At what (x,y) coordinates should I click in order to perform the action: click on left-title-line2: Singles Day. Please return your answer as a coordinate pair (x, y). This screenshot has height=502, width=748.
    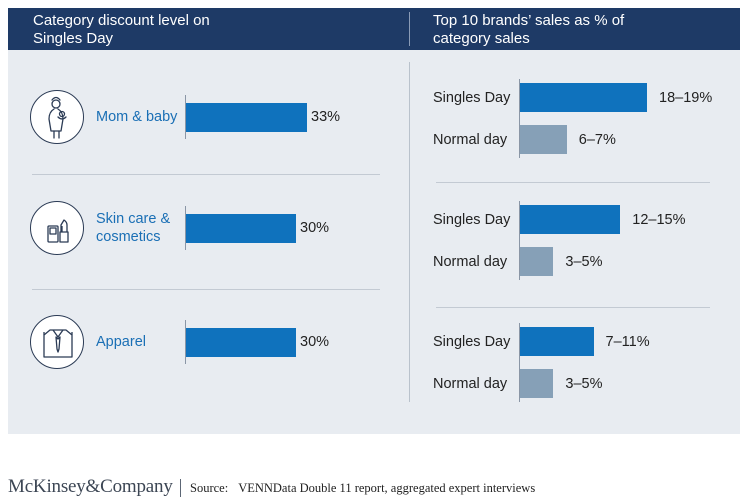
    Looking at the image, I should click on (73, 38).